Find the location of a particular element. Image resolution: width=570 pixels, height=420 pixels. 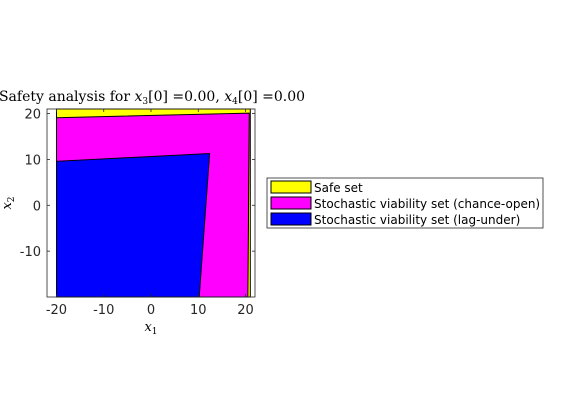

legend-label: Stochastic viability set (chance-open) is located at coordinates (427, 204).